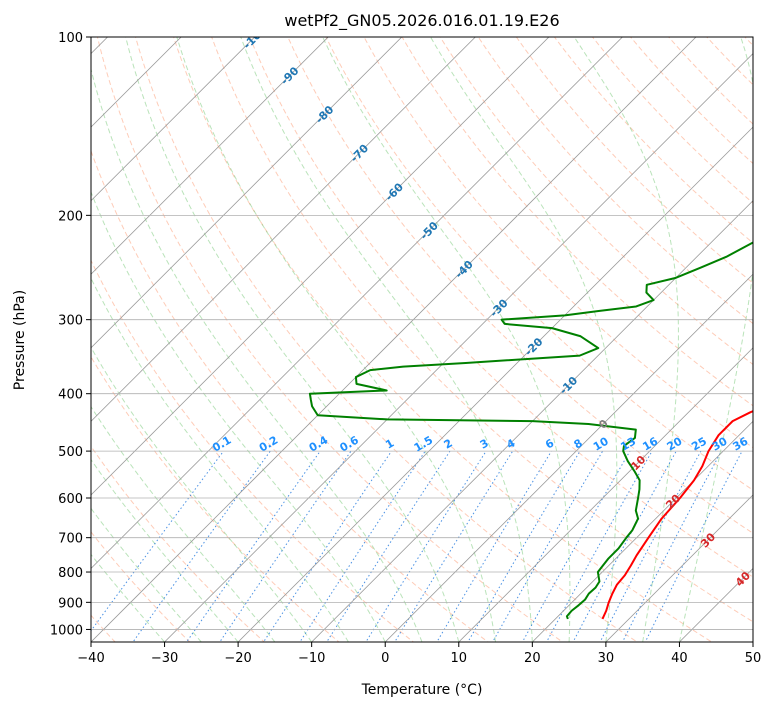 The height and width of the screenshot is (708, 775). Describe the element at coordinates (70, 38) in the screenshot. I see `y-tick-label: 100` at that location.